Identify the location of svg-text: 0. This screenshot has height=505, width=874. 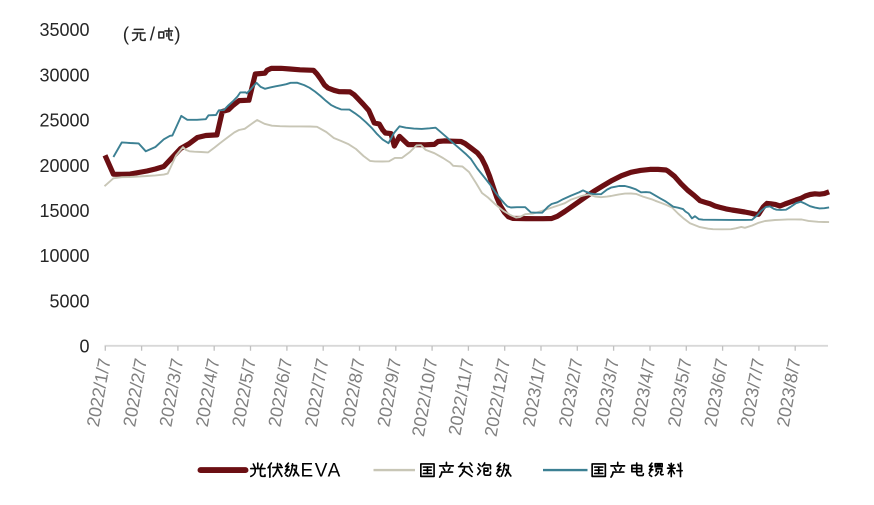
(84, 347).